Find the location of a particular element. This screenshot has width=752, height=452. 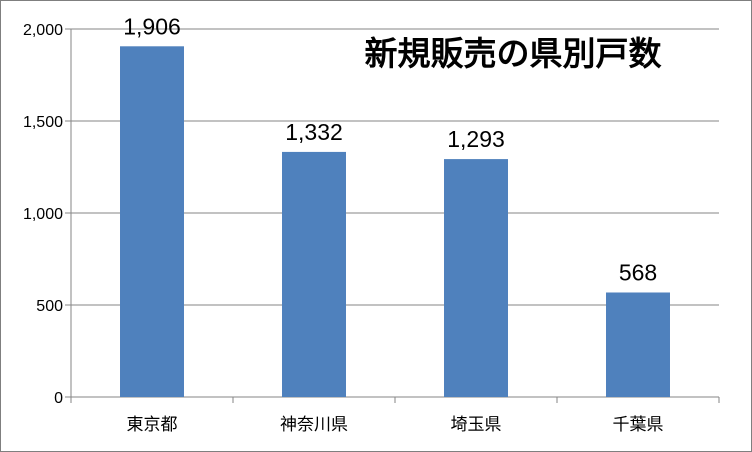

y-tick-label: 500 is located at coordinates (49, 306).